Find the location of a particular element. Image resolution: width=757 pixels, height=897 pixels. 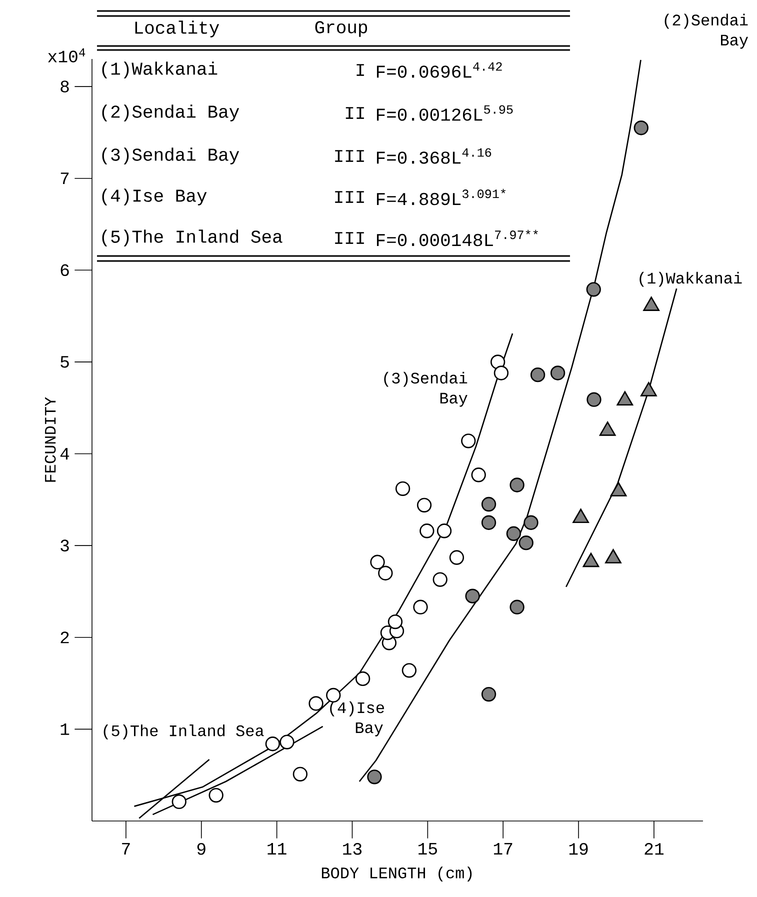

series-label: (3)Sendai Bay is located at coordinates (426, 389).